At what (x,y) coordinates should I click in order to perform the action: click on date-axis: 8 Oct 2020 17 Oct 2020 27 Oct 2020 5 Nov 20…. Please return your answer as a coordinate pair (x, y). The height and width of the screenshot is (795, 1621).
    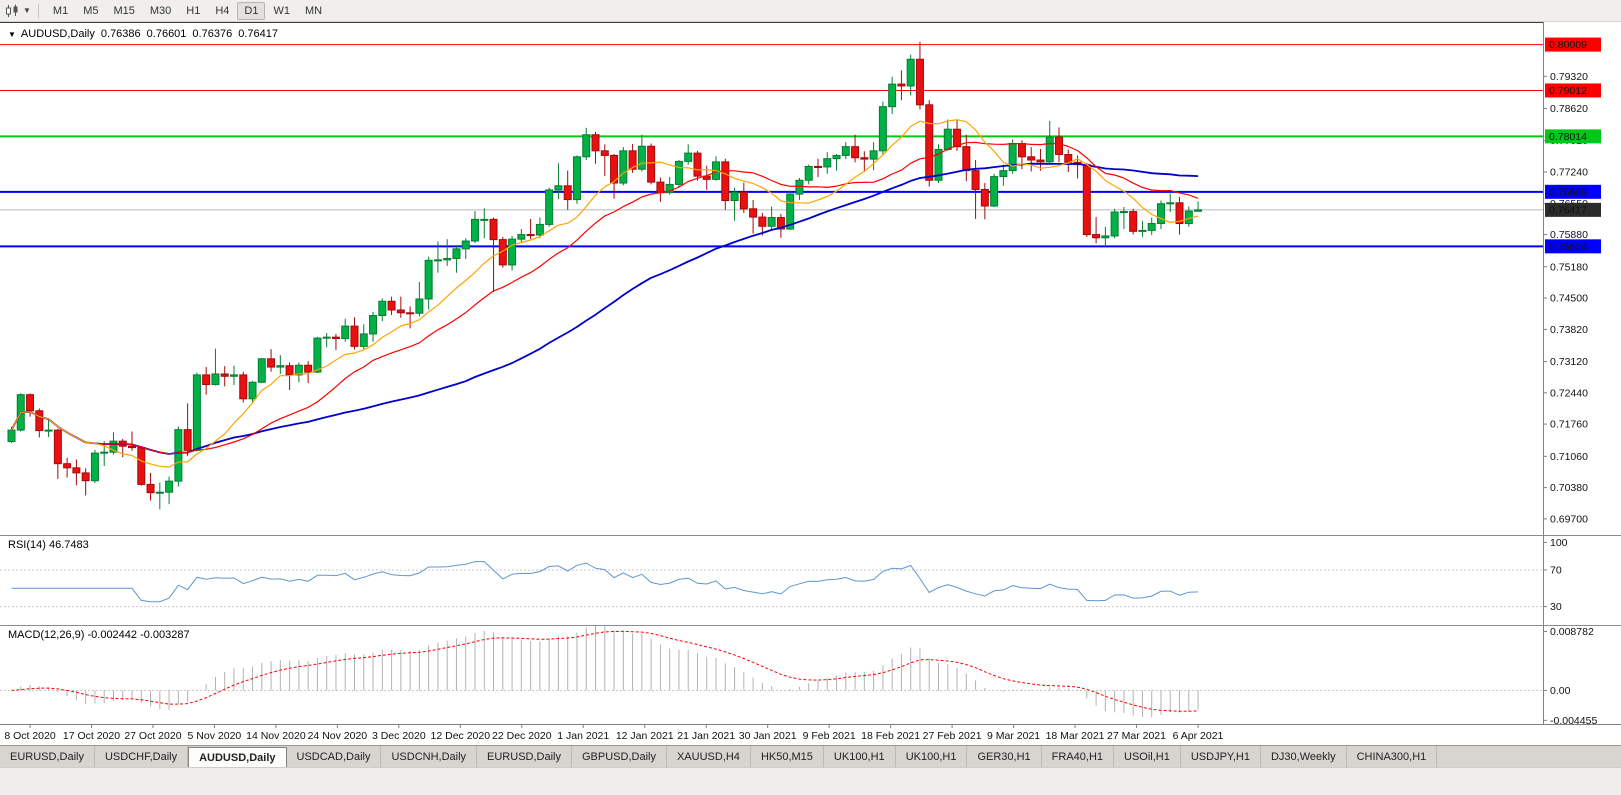
    Looking at the image, I should click on (810, 734).